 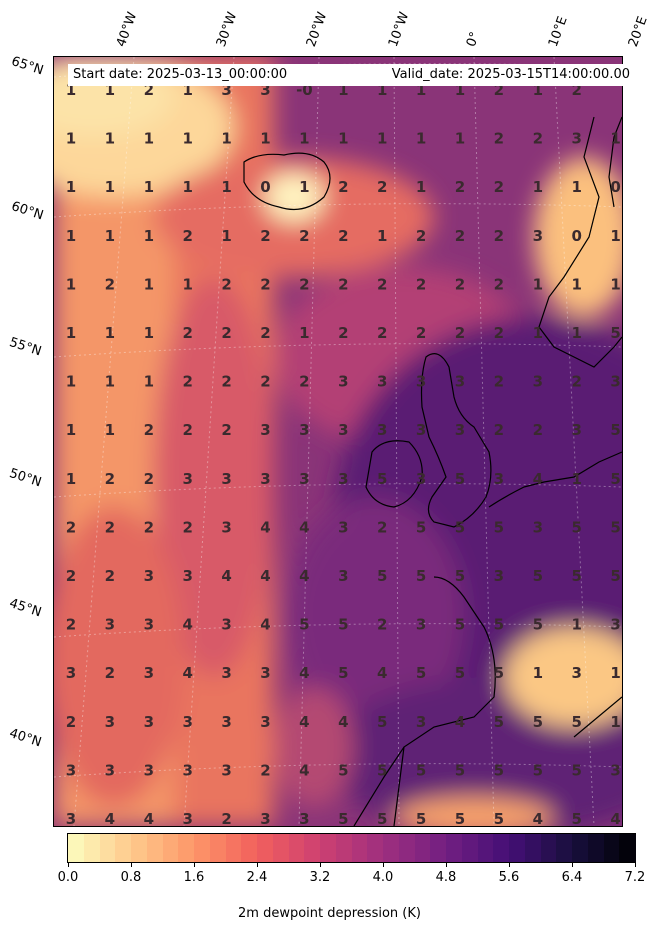 I want to click on colorbar-tick-label: 0.0, so click(x=68, y=877).